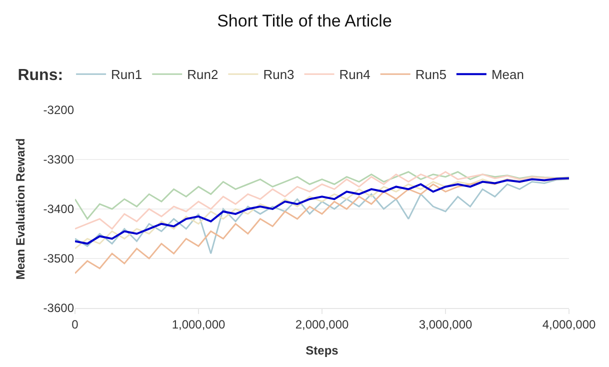  What do you see at coordinates (278, 74) in the screenshot?
I see `legend-label: Run3` at bounding box center [278, 74].